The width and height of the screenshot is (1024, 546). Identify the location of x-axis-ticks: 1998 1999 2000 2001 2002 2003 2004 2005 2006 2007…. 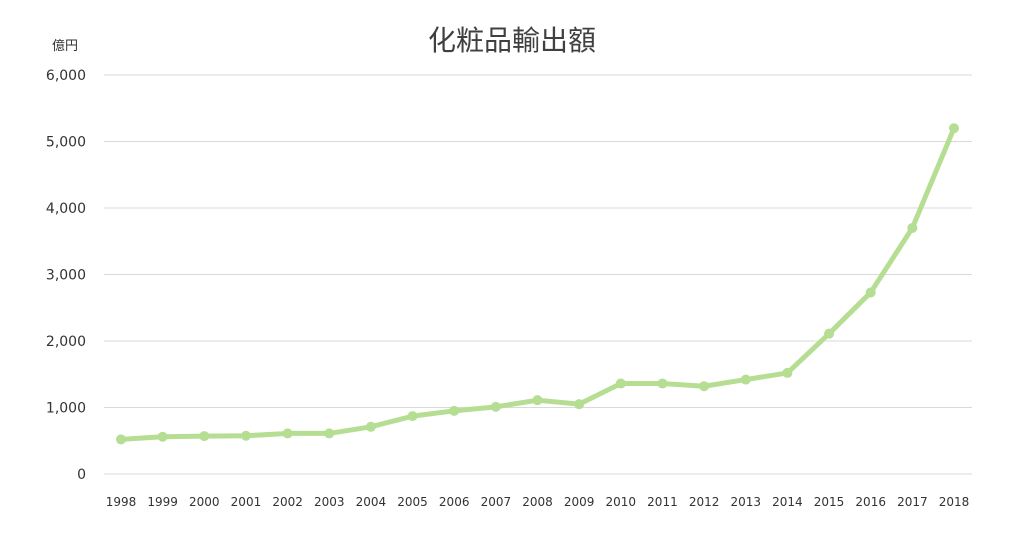
(538, 502).